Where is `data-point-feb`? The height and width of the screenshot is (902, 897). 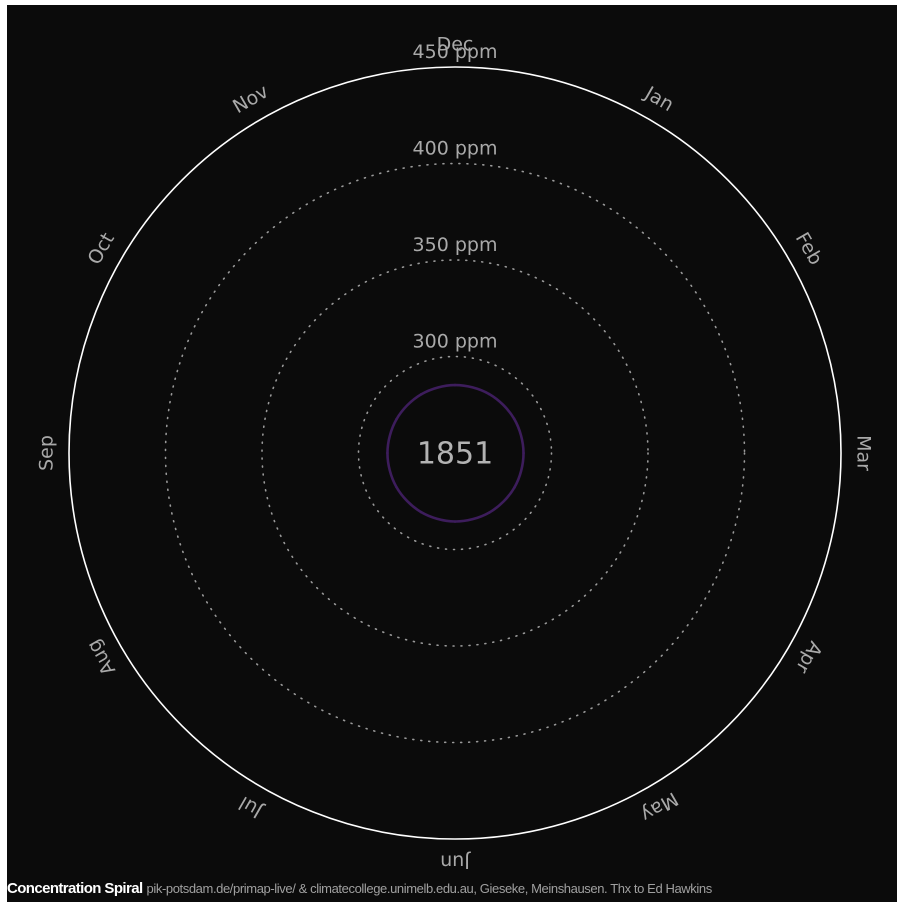 data-point-feb is located at coordinates (514, 419).